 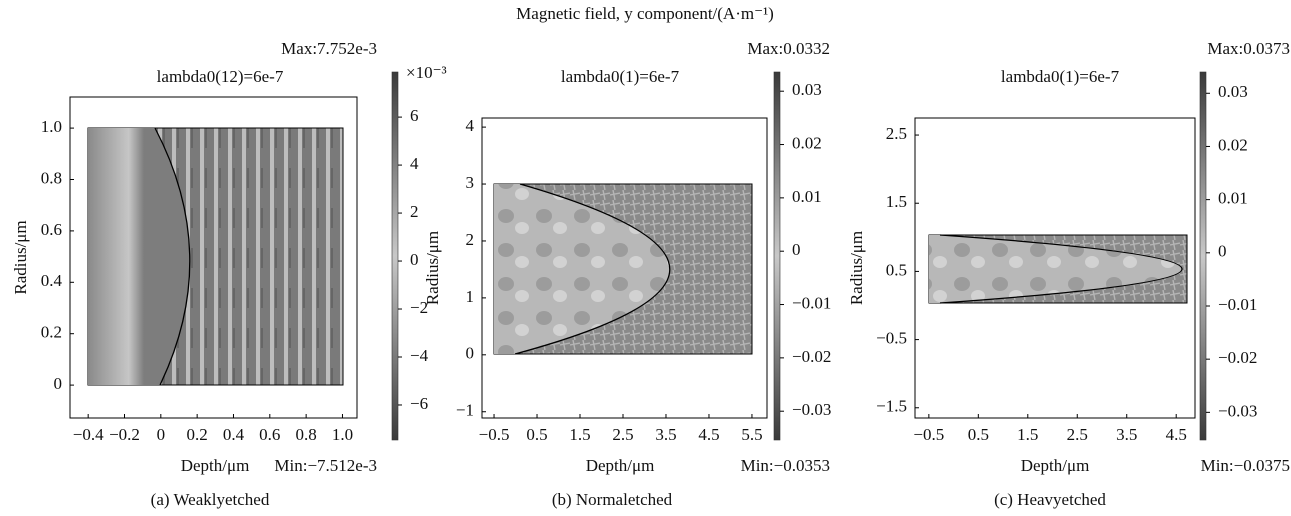 I want to click on y-tick-label: 3, so click(x=470, y=182).